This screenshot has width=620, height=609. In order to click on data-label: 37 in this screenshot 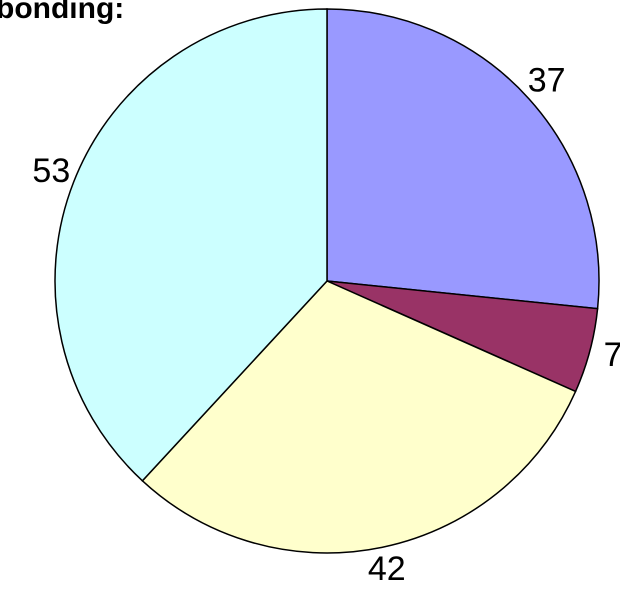, I will do `click(547, 81)`.